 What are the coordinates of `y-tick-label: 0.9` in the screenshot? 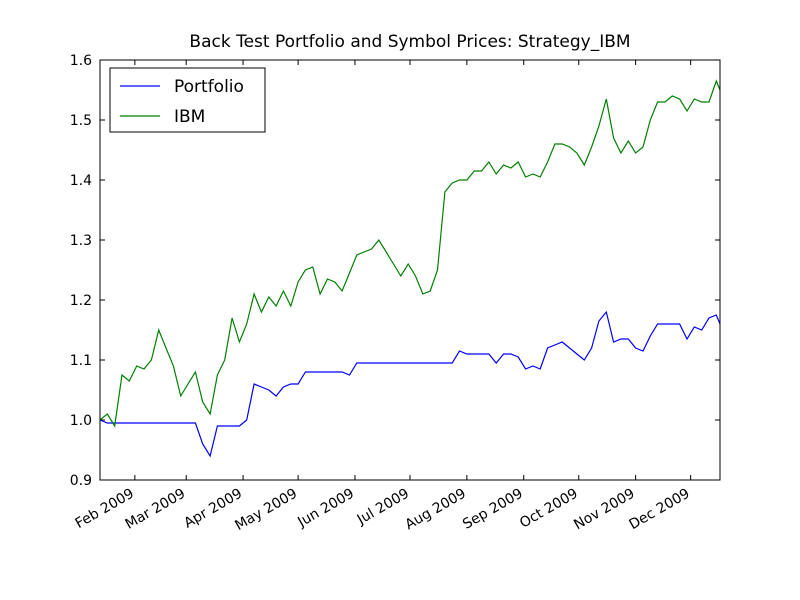 It's located at (81, 481).